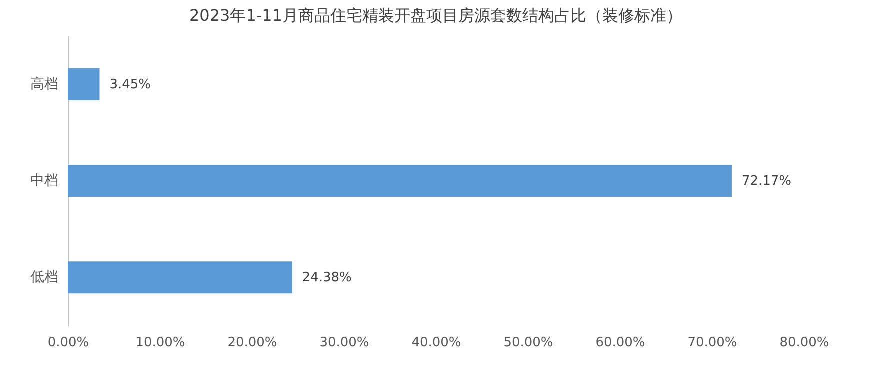 The width and height of the screenshot is (877, 382). What do you see at coordinates (436, 15) in the screenshot?
I see `chart-title: 2023年1-11月商品住宅精装开盘项目房源套数结构占比（装修标准）` at bounding box center [436, 15].